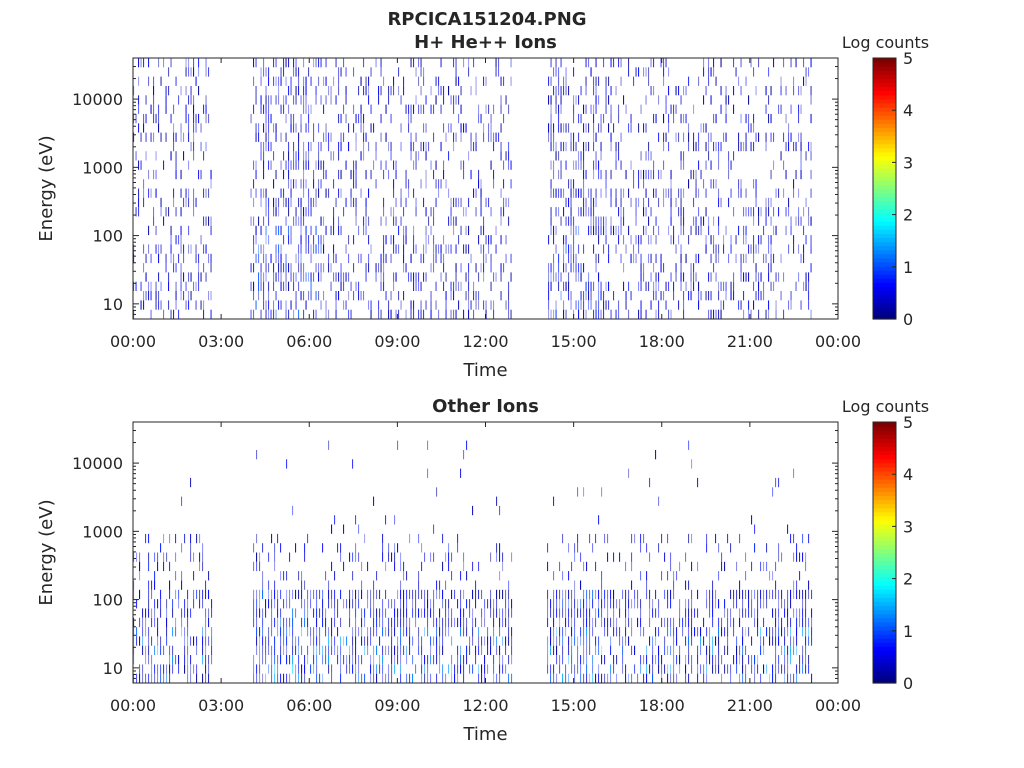  What do you see at coordinates (884, 542) in the screenshot?
I see `colorbar-swatch` at bounding box center [884, 542].